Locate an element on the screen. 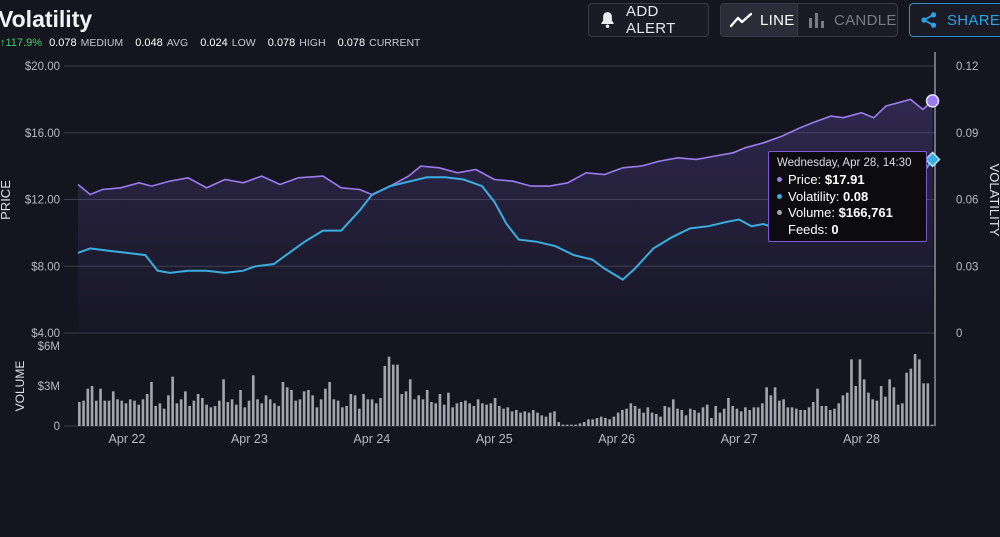 The height and width of the screenshot is (537, 1000). hover-markers is located at coordinates (932, 131).